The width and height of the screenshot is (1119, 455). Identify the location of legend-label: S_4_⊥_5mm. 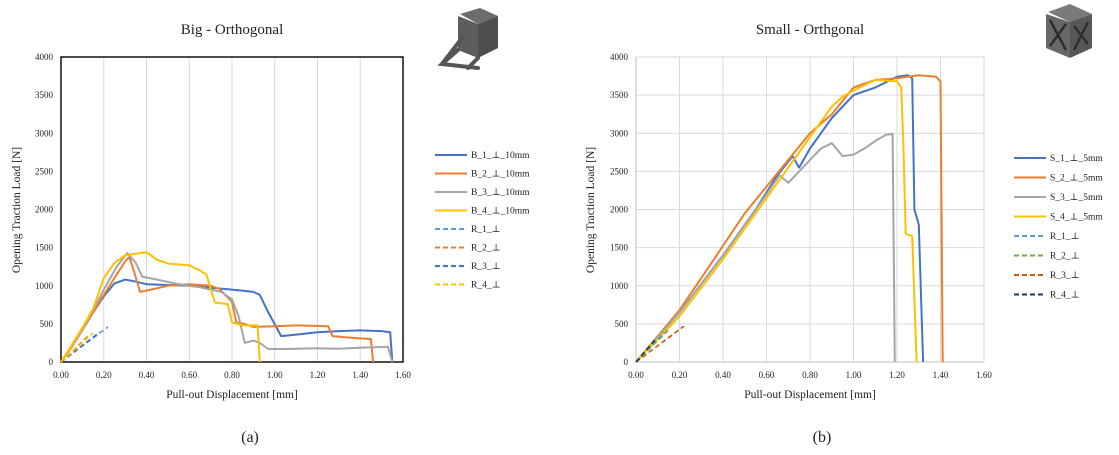
(1076, 218).